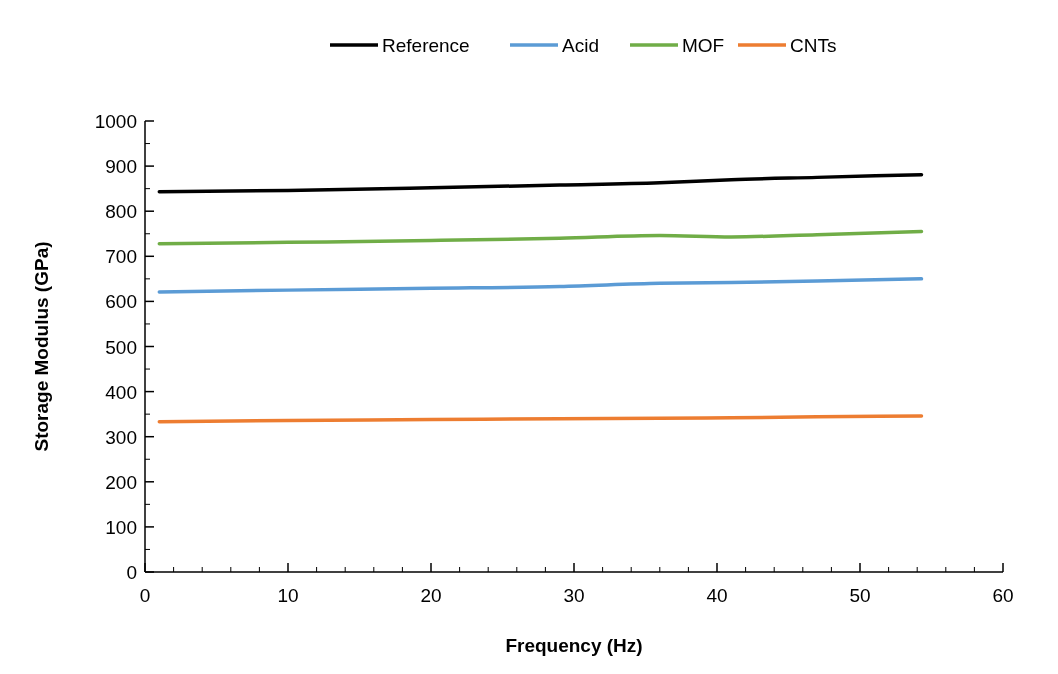  Describe the element at coordinates (121, 482) in the screenshot. I see `y-tick-label: 200` at that location.